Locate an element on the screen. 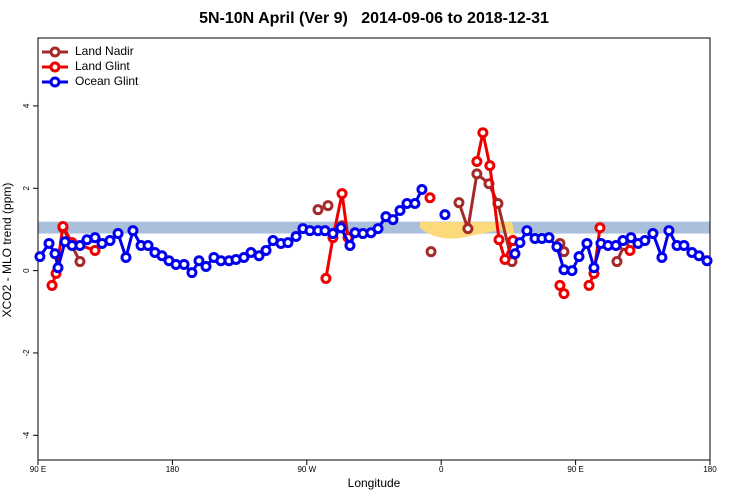  x-tick-label: 0 is located at coordinates (441, 469).